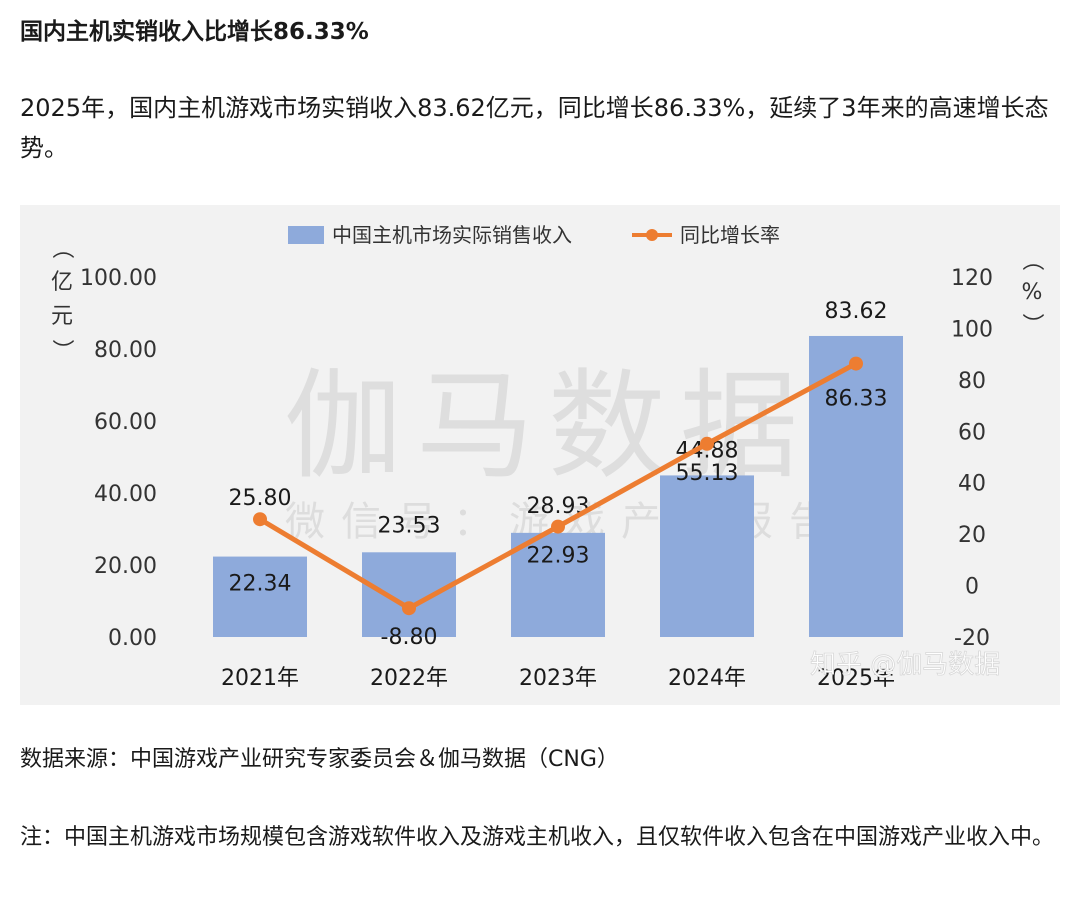  What do you see at coordinates (452, 235) in the screenshot?
I see `legend-bar-label: 中国主机市场实际销售收入` at bounding box center [452, 235].